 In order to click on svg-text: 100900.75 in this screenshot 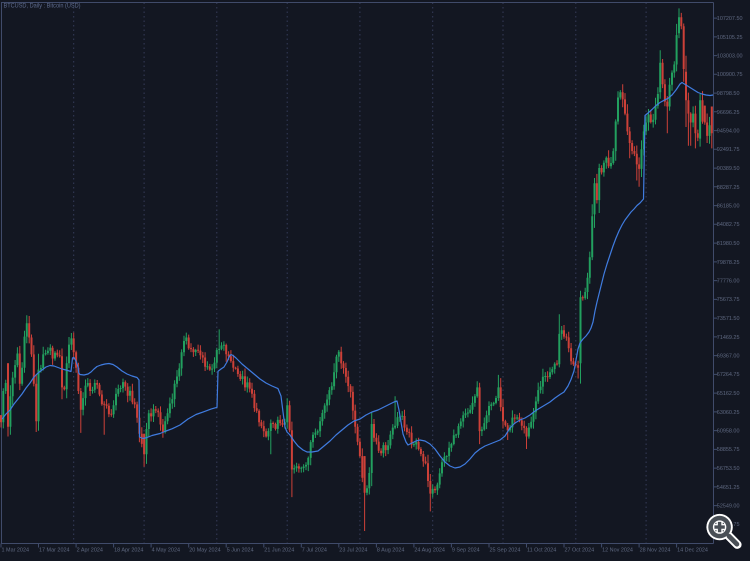, I will do `click(730, 75)`.